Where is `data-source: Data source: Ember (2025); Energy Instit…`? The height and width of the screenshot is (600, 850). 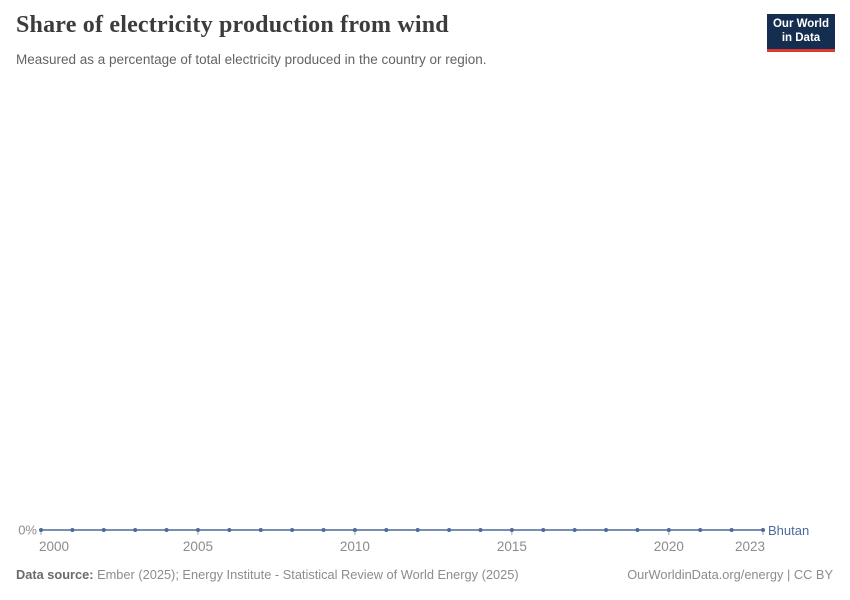 data-source: Data source: Ember (2025); Energy Instit… is located at coordinates (267, 574).